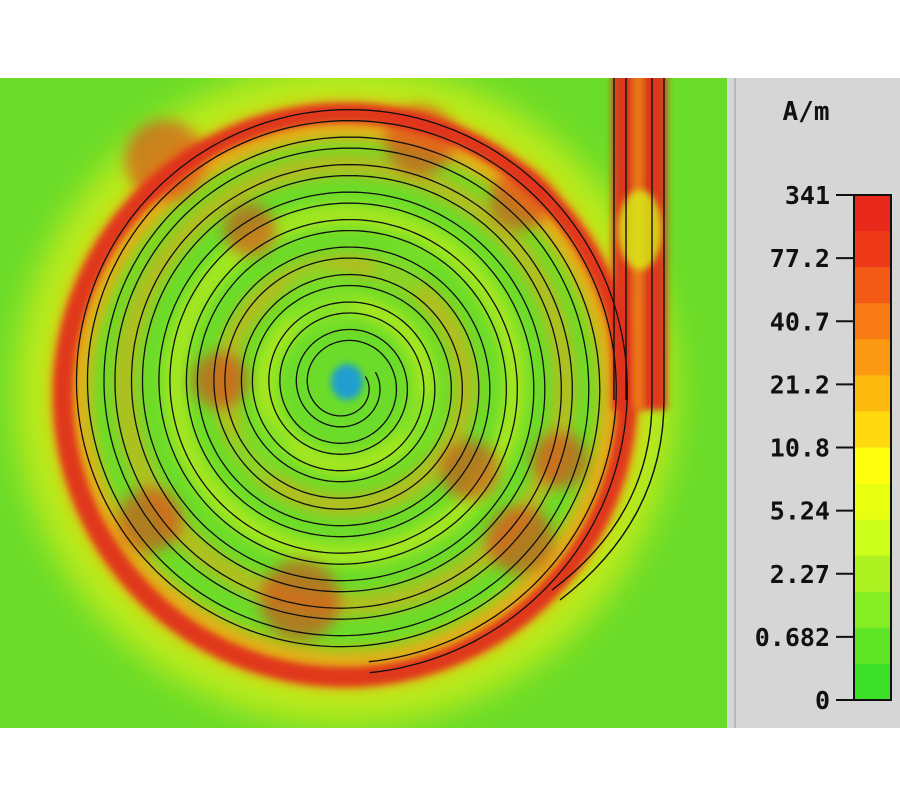  Describe the element at coordinates (800, 384) in the screenshot. I see `legend-tick-label: 21.2` at that location.